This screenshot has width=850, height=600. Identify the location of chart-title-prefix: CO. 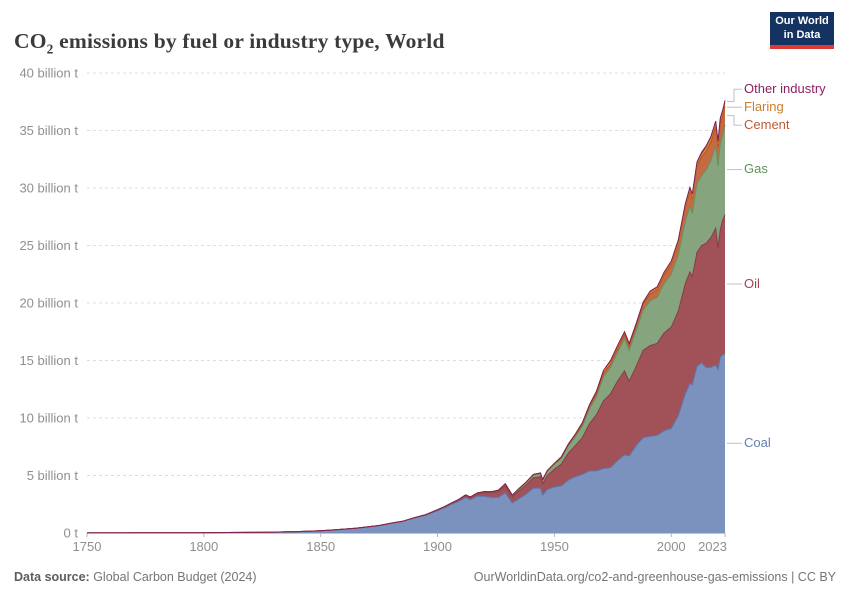
(30, 41).